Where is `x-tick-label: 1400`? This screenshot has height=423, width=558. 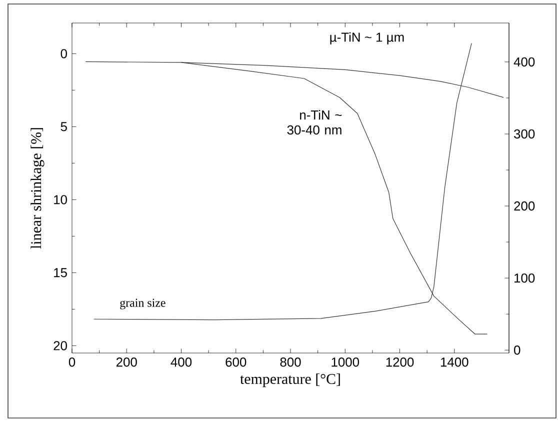
x-tick-label: 1400 is located at coordinates (454, 362).